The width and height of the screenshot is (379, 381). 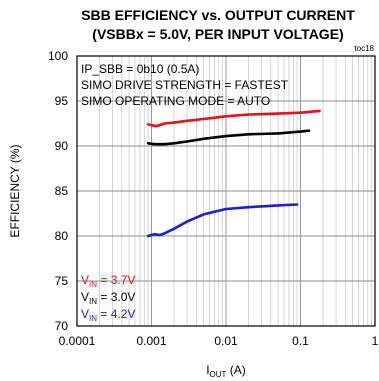 I want to click on x-tick-label: 0.0001, so click(x=77, y=341).